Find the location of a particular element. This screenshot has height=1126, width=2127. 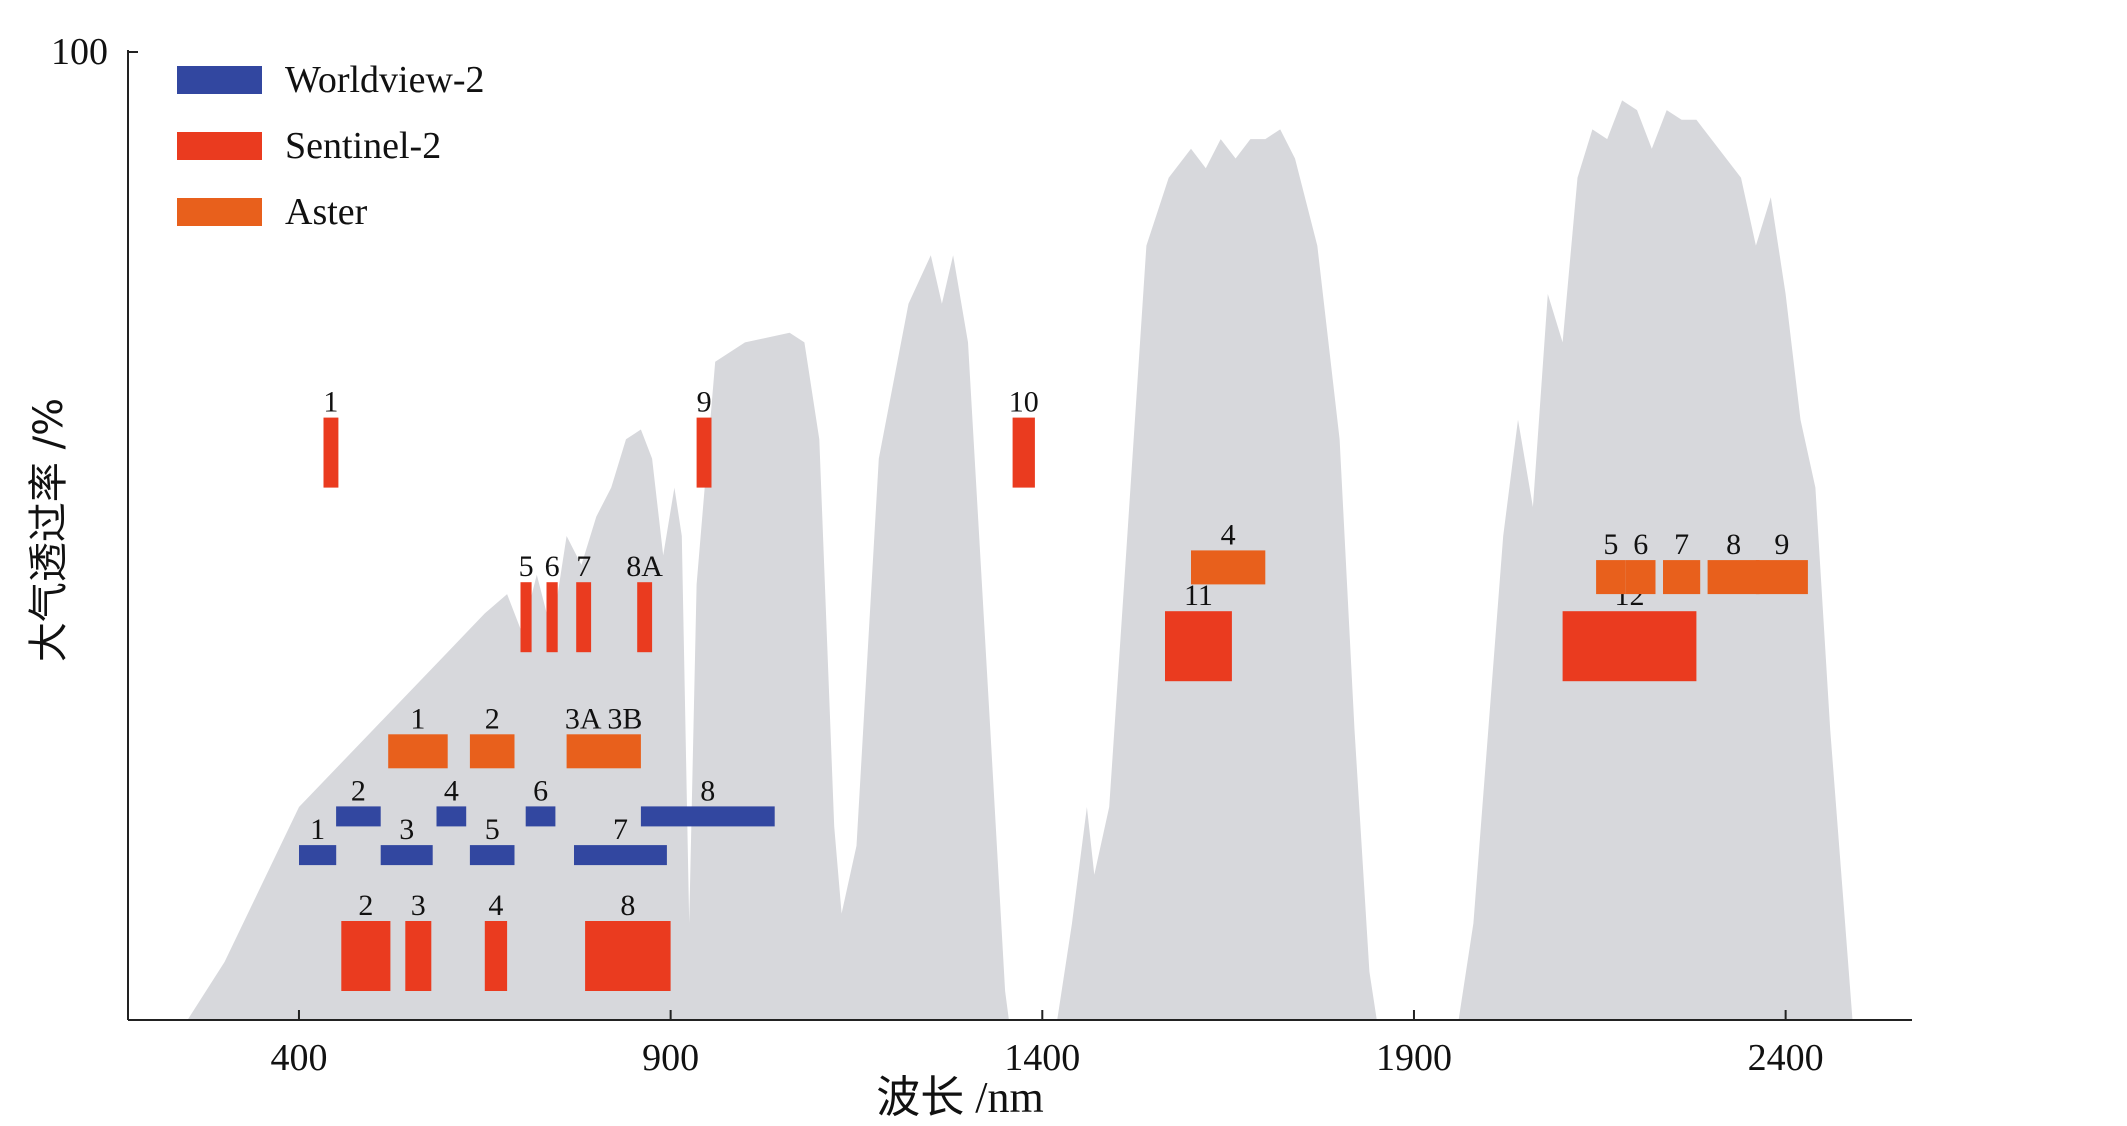

sentinel2-band-label: 1 is located at coordinates (330, 402).